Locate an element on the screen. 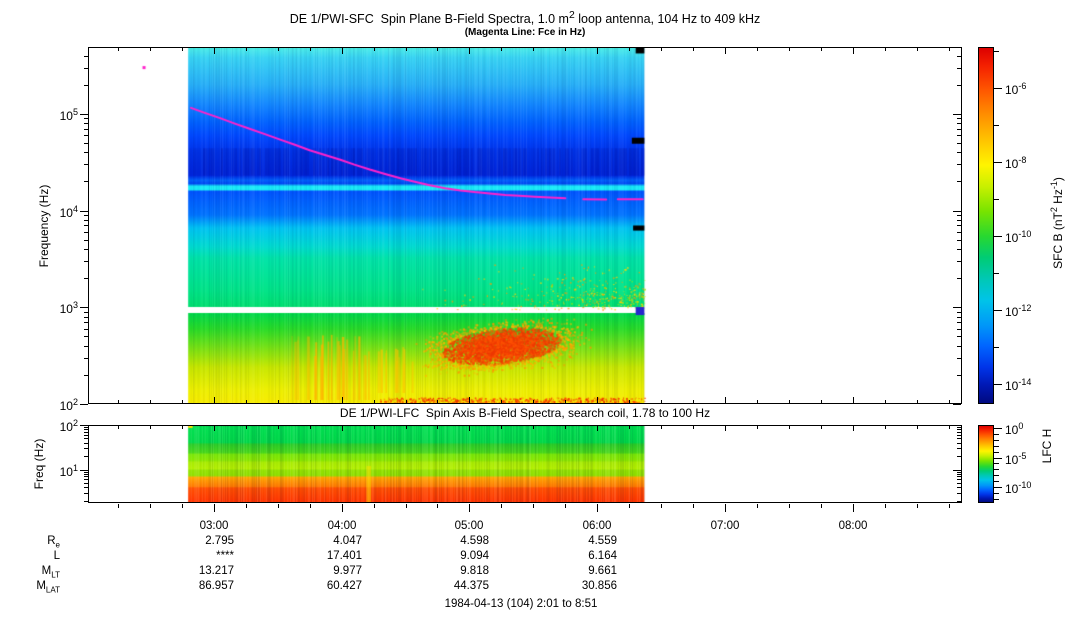 Image resolution: width=1083 pixels, height=620 pixels. sfc-colorbar-label: 10-8 is located at coordinates (1016, 163).